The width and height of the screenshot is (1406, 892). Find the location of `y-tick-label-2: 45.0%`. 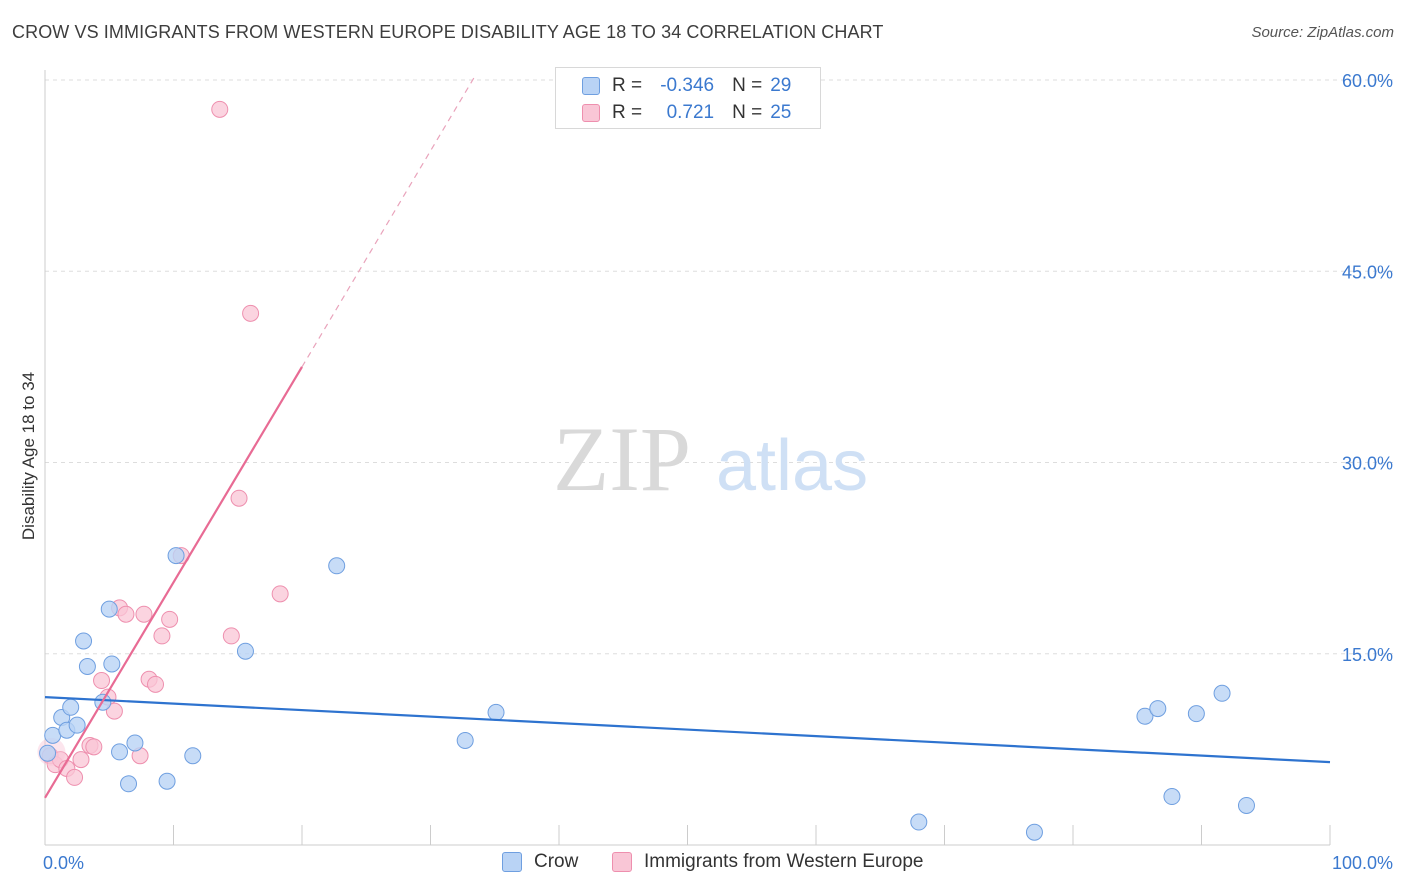

y-tick-label-2: 45.0% is located at coordinates (1367, 272).